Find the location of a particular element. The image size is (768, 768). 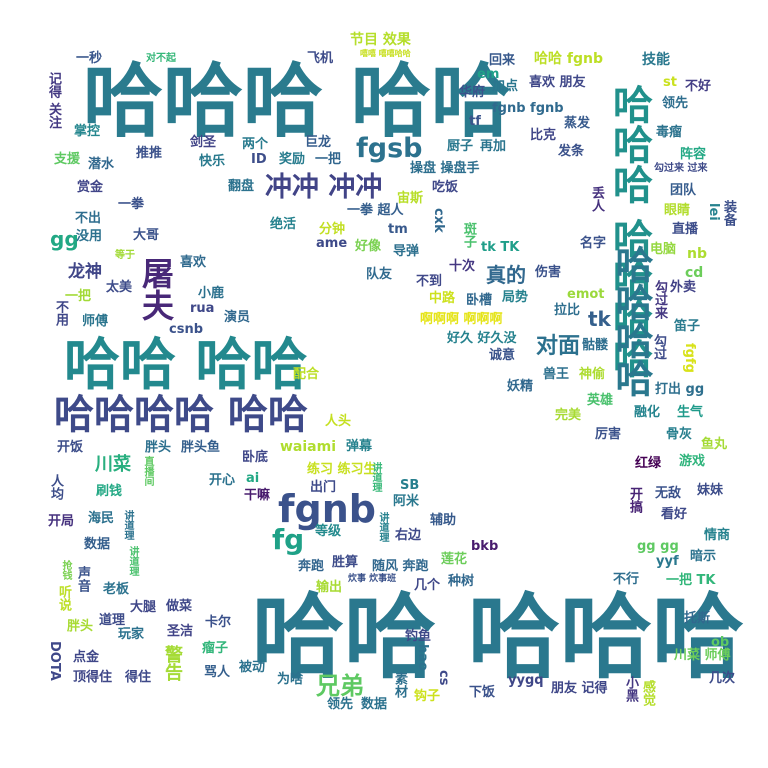

cloud-word: 干嘛 is located at coordinates (257, 495).